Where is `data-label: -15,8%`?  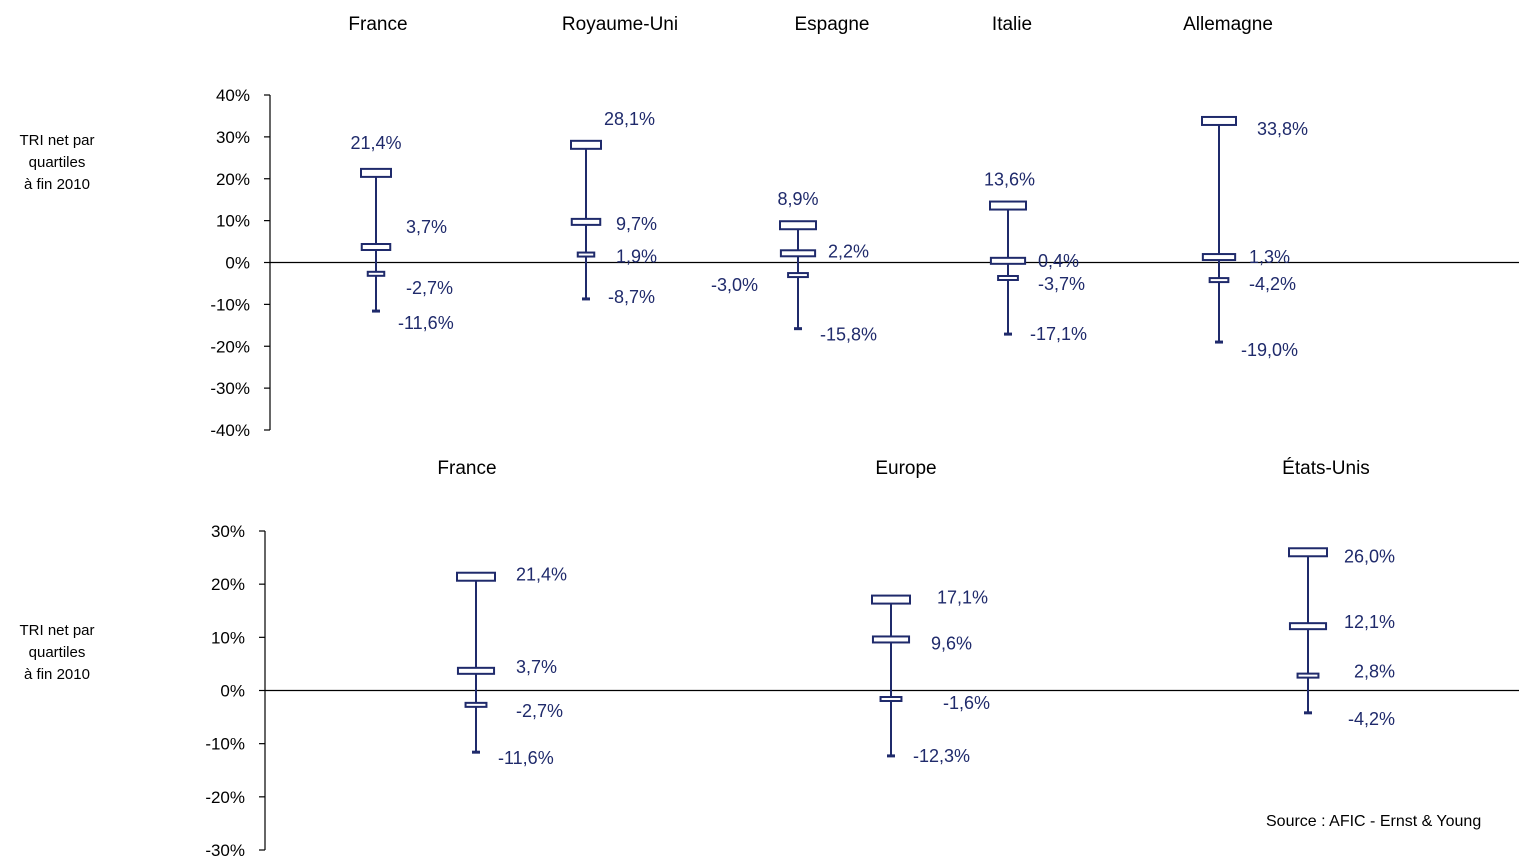
data-label: -15,8% is located at coordinates (848, 335).